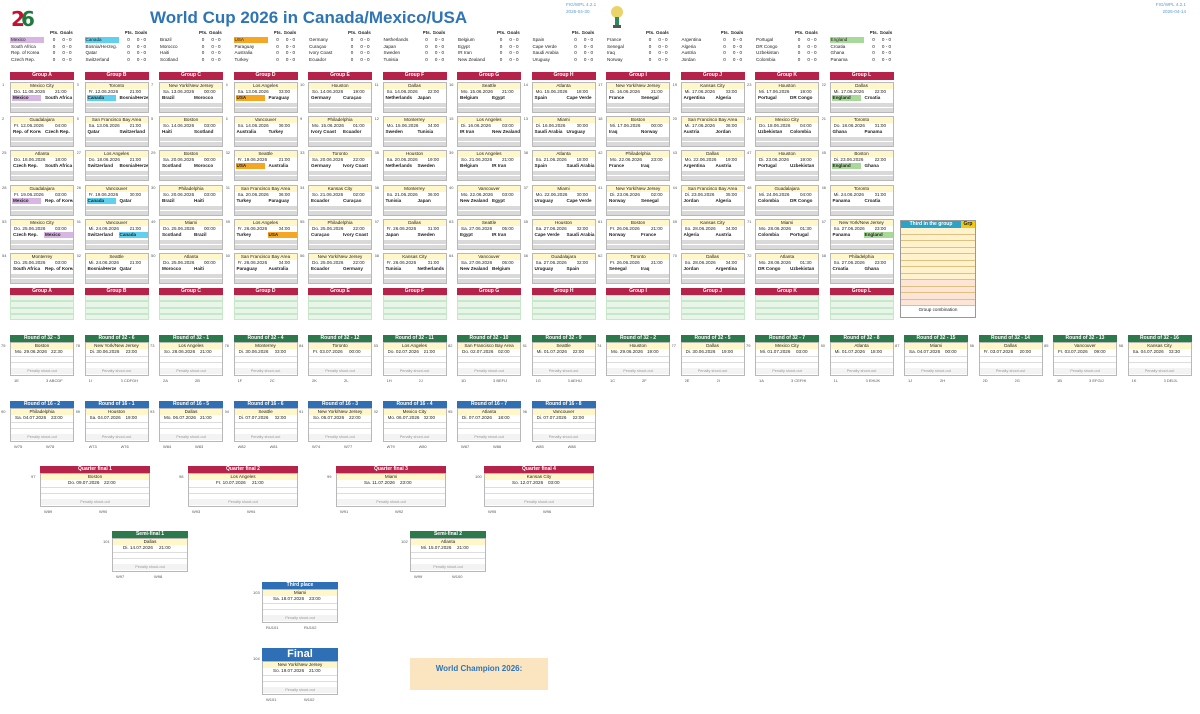 This screenshot has width=1200, height=714. I want to click on city: Guadalajara, so click(42, 188).